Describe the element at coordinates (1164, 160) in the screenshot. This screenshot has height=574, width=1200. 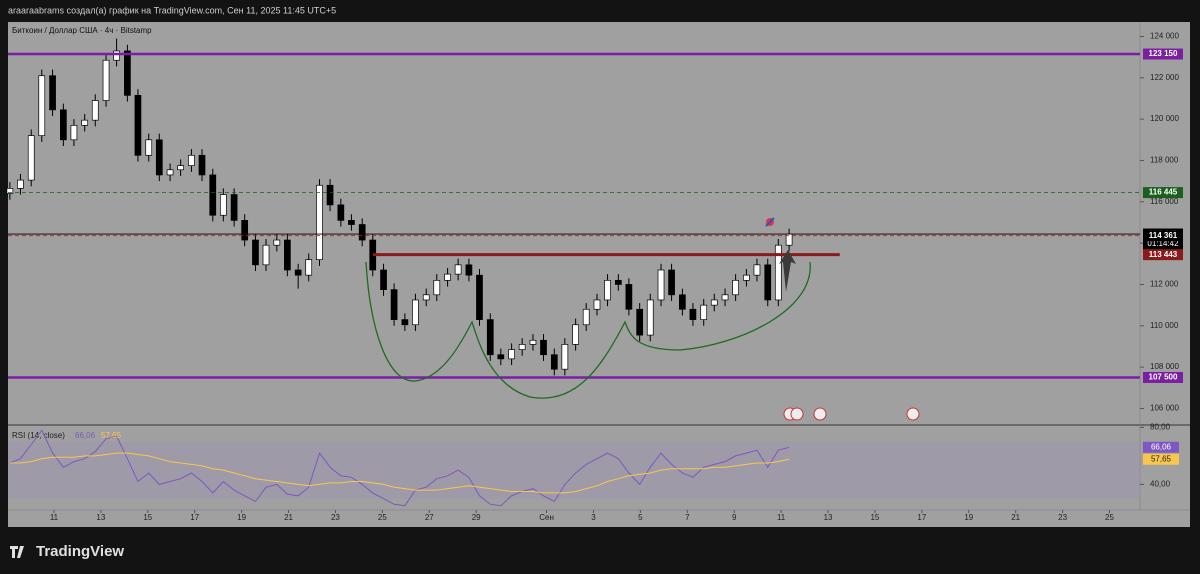
I see `y-tick-label: 118 000` at that location.